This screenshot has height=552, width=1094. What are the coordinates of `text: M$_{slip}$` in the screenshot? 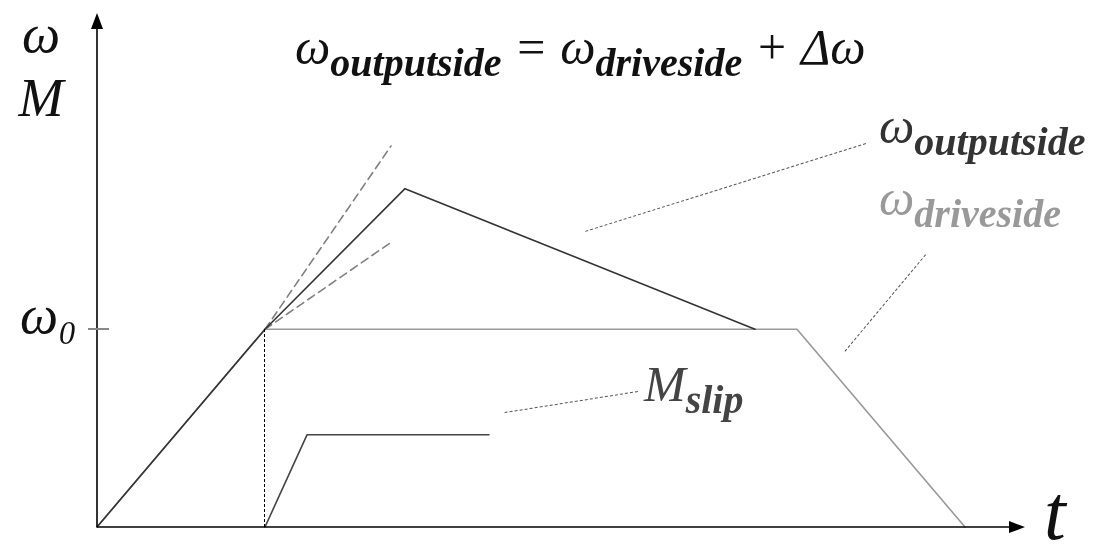 It's located at (694, 389).